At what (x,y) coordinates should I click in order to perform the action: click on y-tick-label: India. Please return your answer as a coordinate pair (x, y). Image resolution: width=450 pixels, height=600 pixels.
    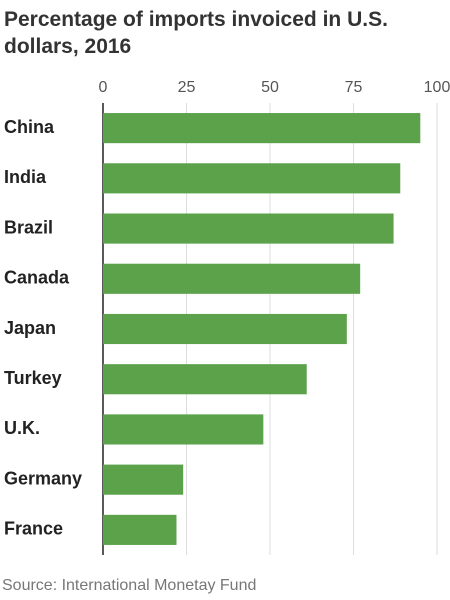
    Looking at the image, I should click on (25, 177).